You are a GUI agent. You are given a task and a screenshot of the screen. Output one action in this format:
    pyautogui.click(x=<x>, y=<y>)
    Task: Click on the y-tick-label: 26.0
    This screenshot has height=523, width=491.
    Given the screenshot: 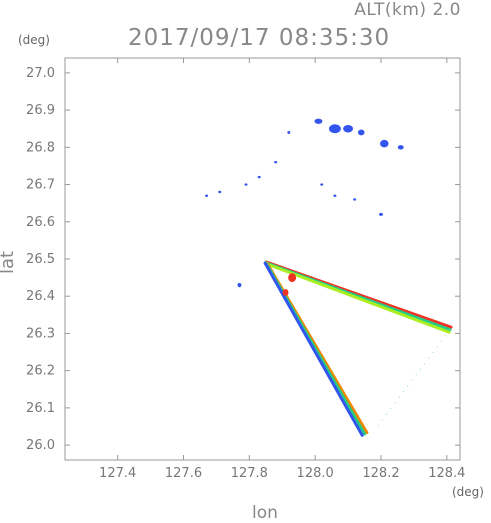 What is the action you would take?
    pyautogui.click(x=40, y=445)
    